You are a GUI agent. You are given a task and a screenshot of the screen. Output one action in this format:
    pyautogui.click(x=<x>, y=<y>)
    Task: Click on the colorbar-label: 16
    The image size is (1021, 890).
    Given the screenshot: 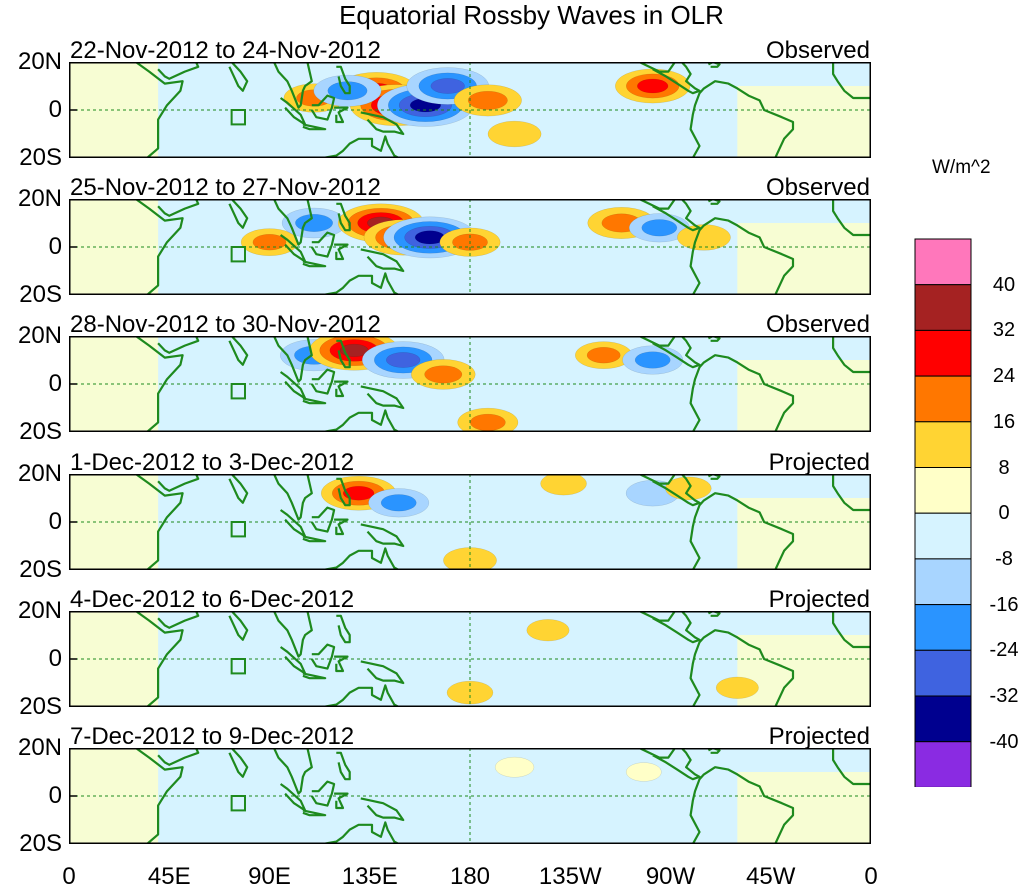 What is the action you would take?
    pyautogui.click(x=1004, y=421)
    